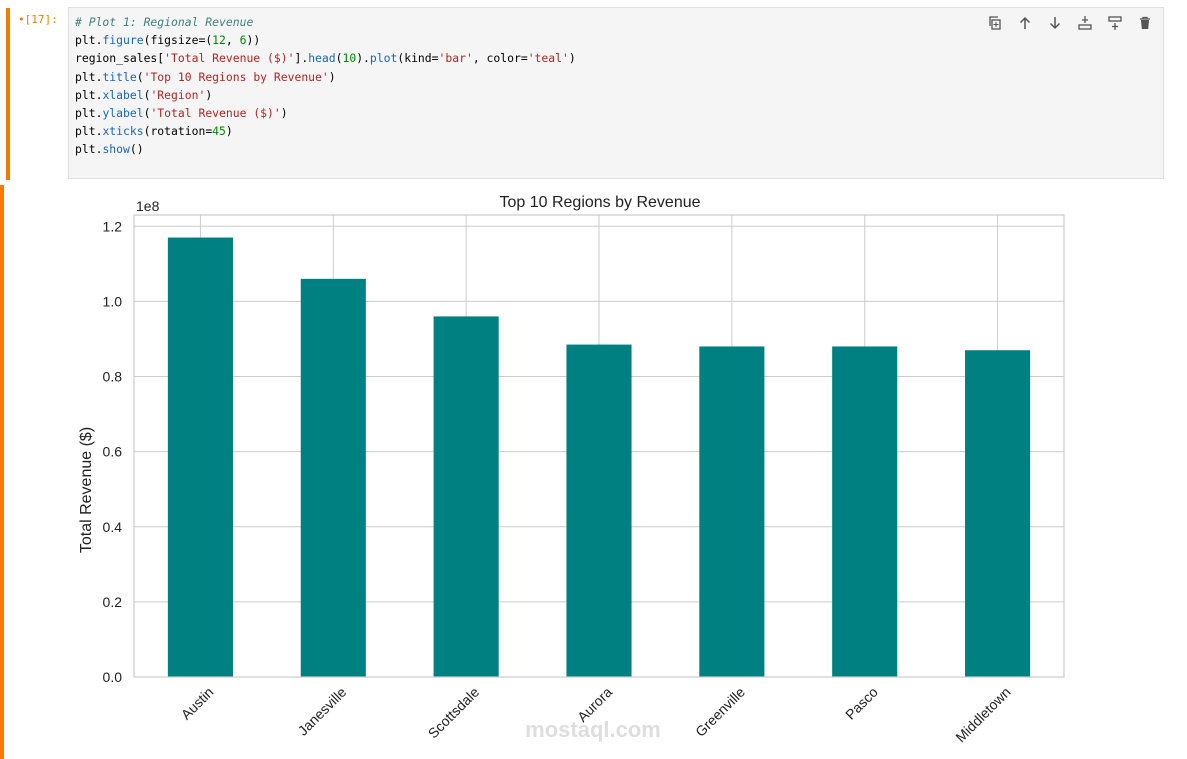  Describe the element at coordinates (164, 22) in the screenshot. I see `code-line: # Plot 1: Regional Revenue` at that location.